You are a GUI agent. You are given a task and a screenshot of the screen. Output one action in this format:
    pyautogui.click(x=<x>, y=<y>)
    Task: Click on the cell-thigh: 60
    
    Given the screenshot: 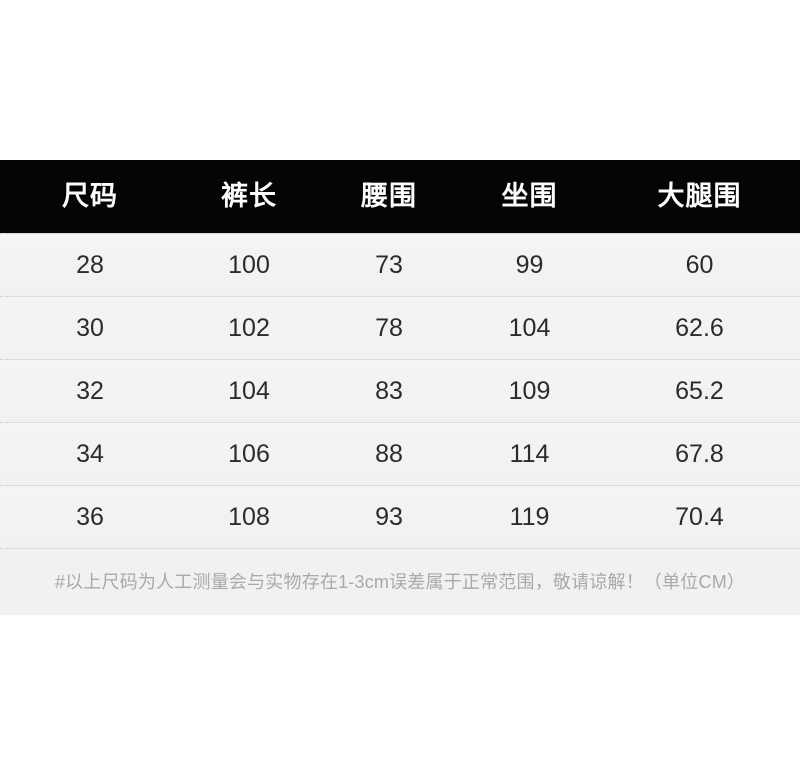 What is the action you would take?
    pyautogui.click(x=699, y=264)
    